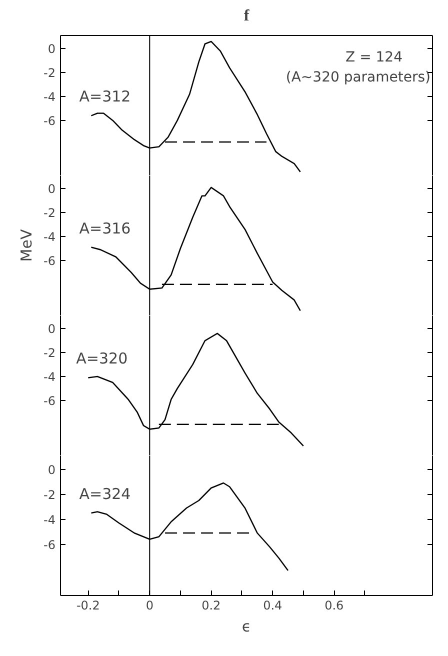  I want to click on y-axis-title: MeV, so click(27, 245).